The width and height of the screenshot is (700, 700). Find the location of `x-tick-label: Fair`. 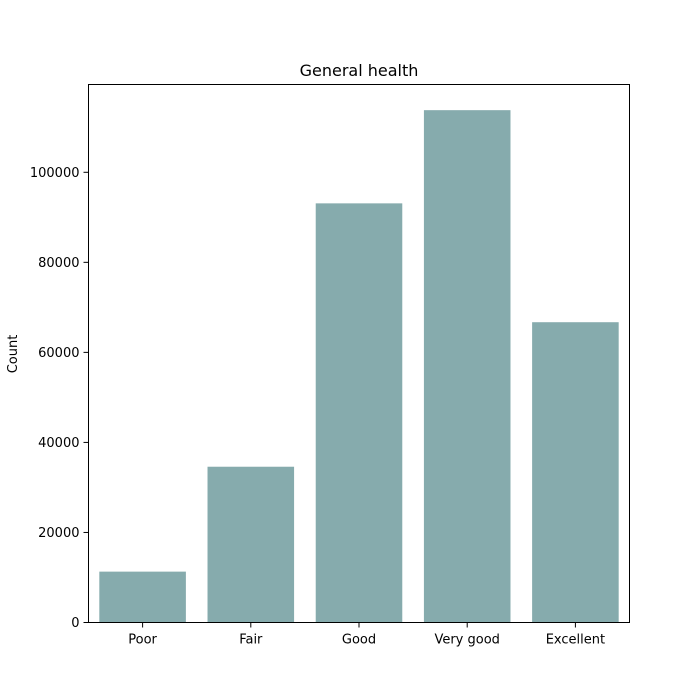

x-tick-label: Fair is located at coordinates (251, 640).